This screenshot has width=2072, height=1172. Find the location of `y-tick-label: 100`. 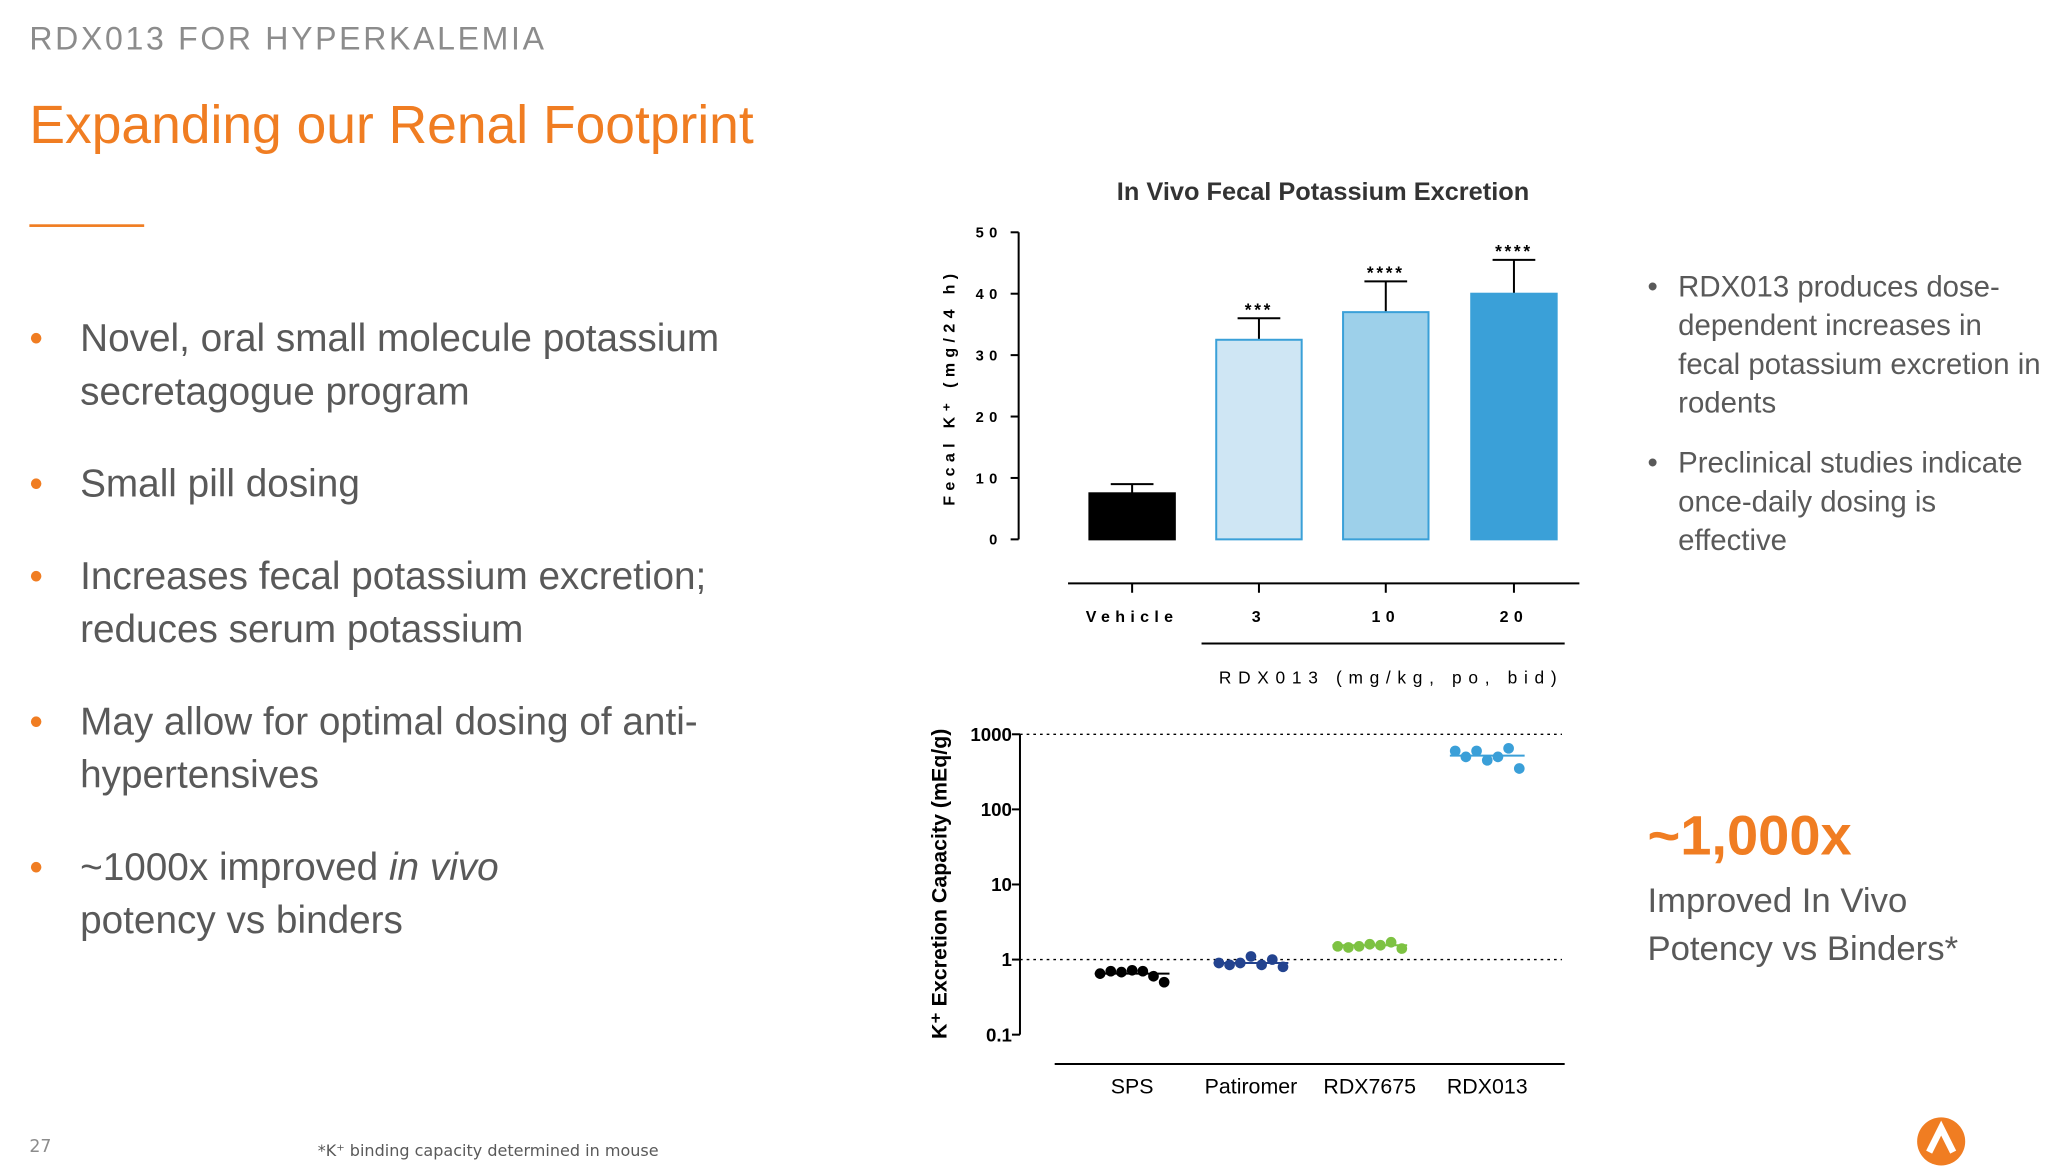

y-tick-label: 100 is located at coordinates (996, 809).